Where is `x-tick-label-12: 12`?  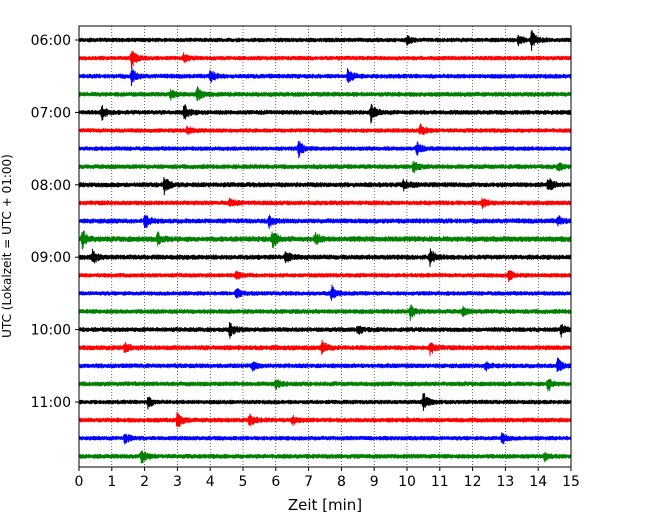 x-tick-label-12: 12 is located at coordinates (473, 482).